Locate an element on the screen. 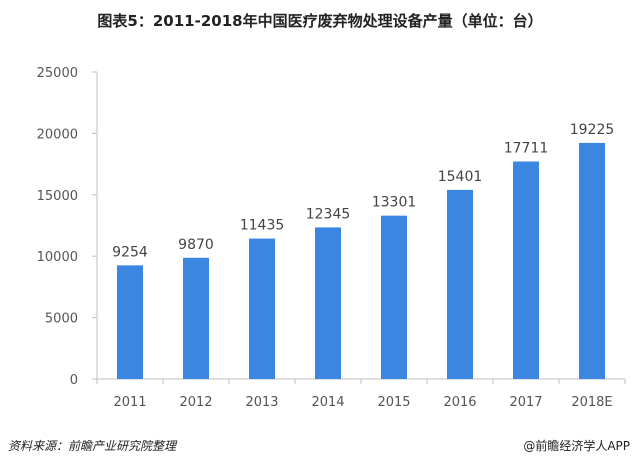 This screenshot has width=640, height=466. chart-title: 图表5：2011-2018年中国医疗废弃物处理设备产量（单位：台） is located at coordinates (320, 21).